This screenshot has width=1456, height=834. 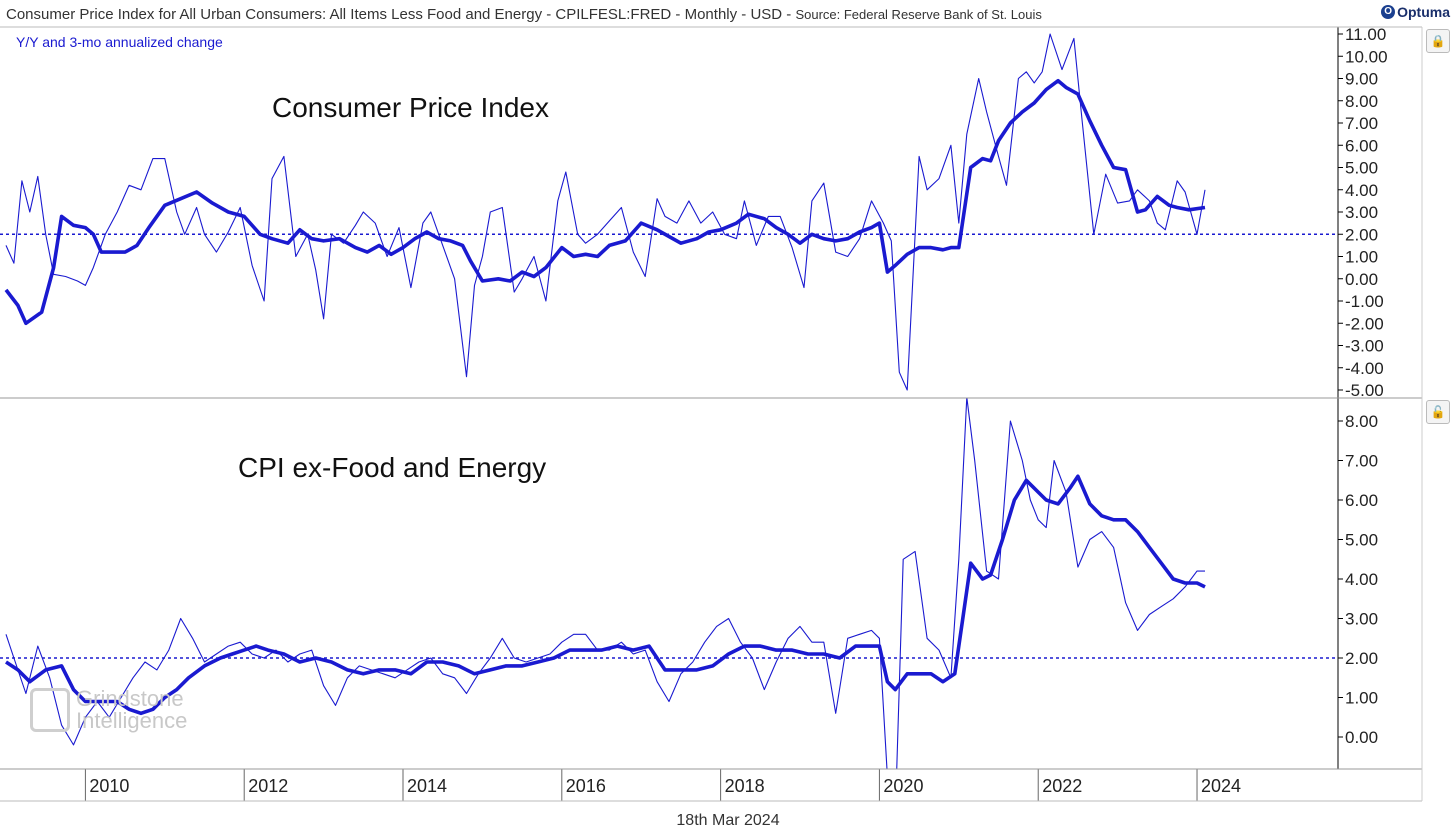 I want to click on y-tick-label: -5.00, so click(x=1364, y=390).